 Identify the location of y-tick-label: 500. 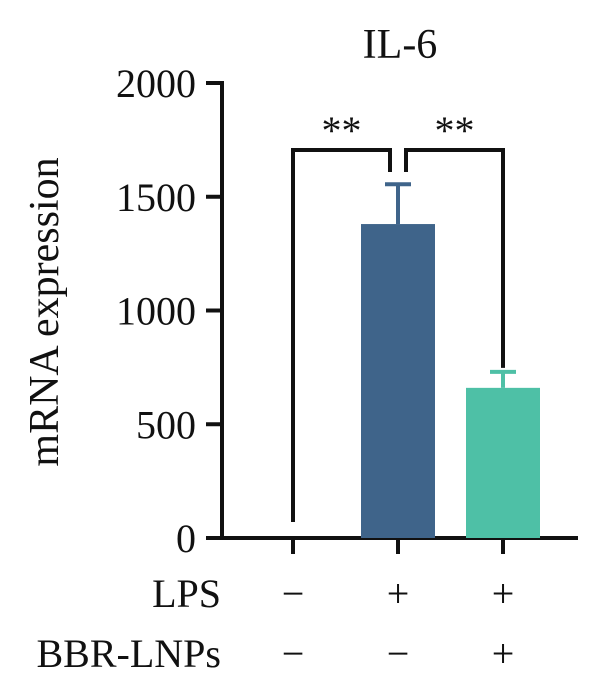
(166, 424).